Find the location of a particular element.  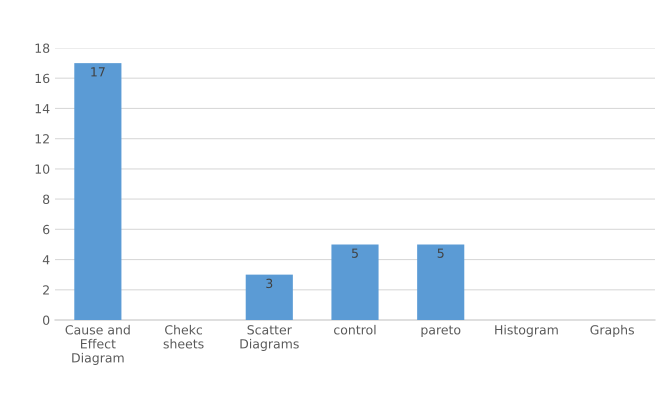

y-tick-label: 10 is located at coordinates (43, 169).